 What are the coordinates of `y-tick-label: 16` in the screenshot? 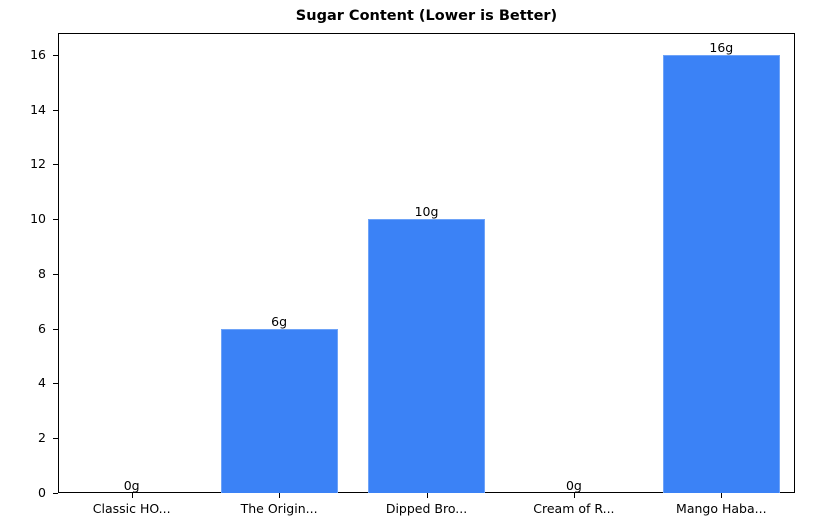 It's located at (38, 54).